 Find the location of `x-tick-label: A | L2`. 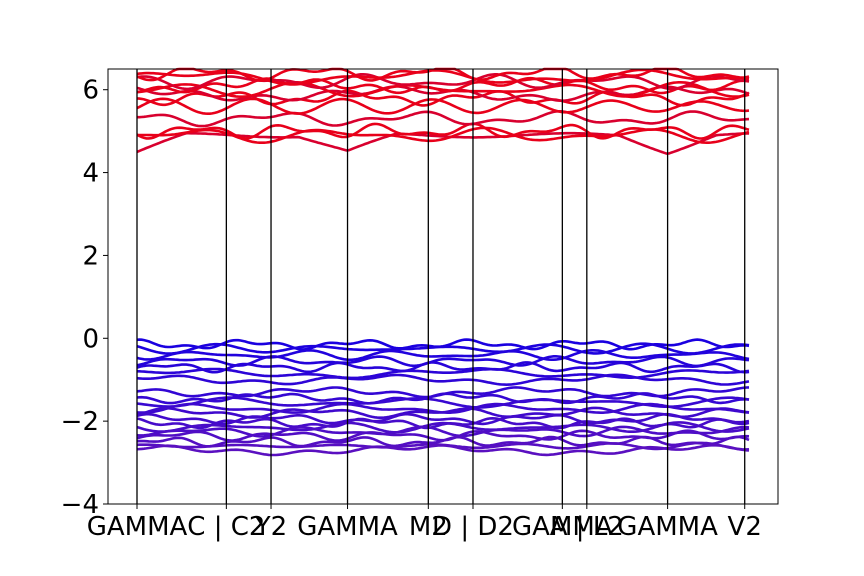

x-tick-label: A | L2 is located at coordinates (587, 527).